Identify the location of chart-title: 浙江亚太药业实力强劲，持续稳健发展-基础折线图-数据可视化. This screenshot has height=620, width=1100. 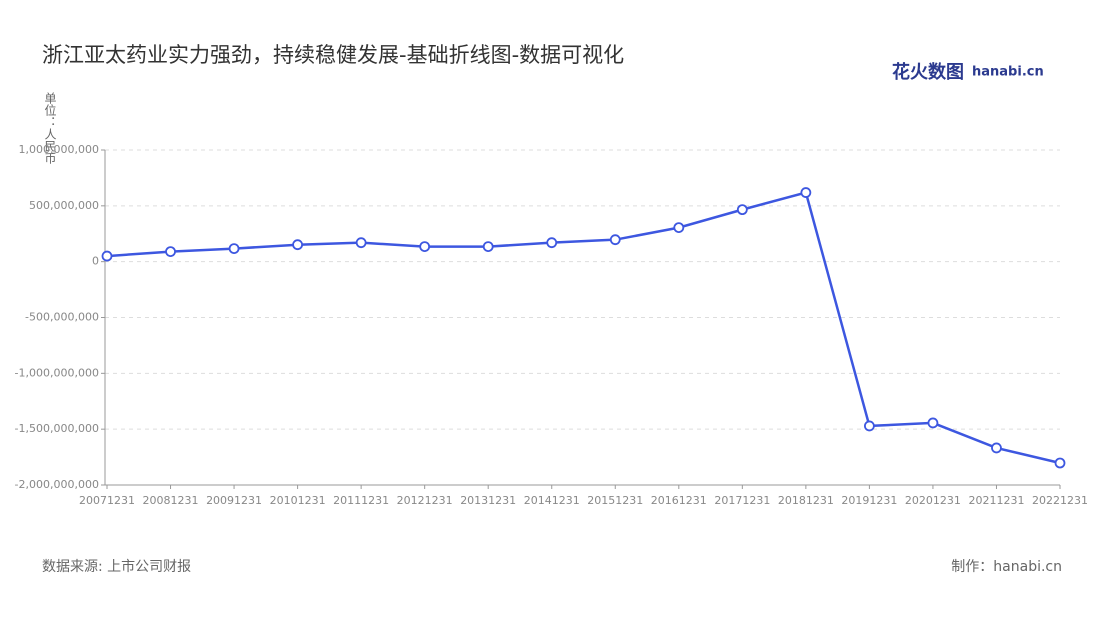
(333, 55).